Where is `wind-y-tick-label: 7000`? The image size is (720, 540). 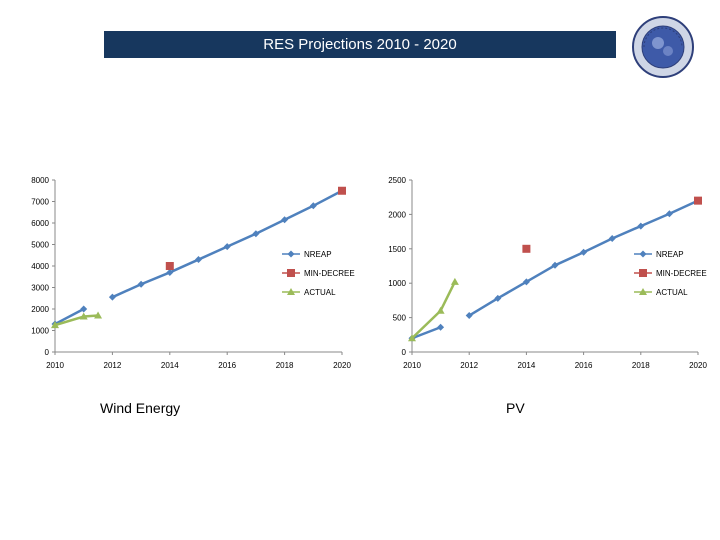
wind-y-tick-label: 7000 is located at coordinates (40, 202).